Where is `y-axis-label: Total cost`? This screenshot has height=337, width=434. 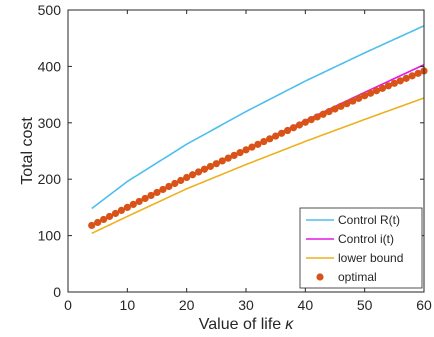
y-axis-label: Total cost is located at coordinates (27, 151).